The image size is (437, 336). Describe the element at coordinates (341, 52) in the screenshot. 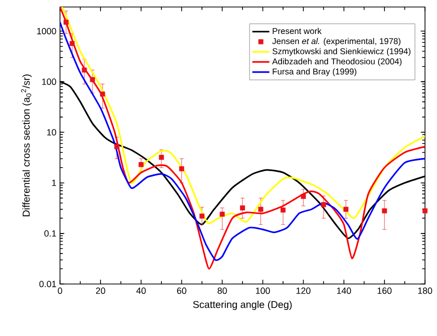

I see `legend-label: Szmytkowski and Sienkiewicz (1994)` at that location.